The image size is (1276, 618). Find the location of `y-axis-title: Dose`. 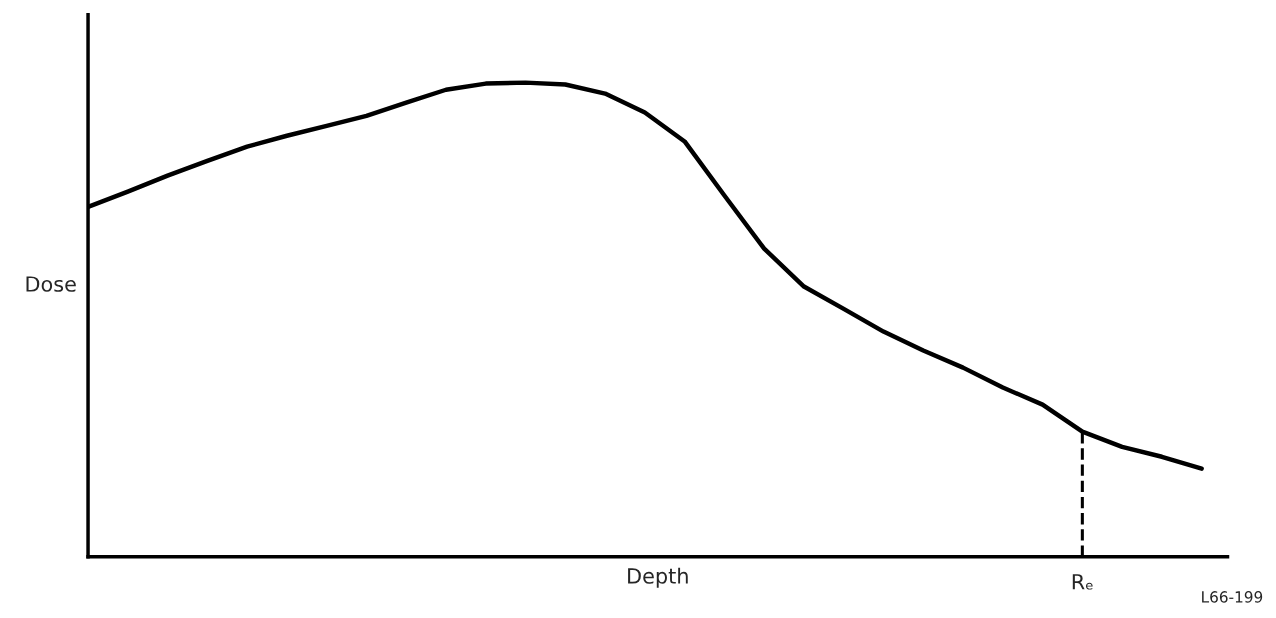

y-axis-title: Dose is located at coordinates (51, 284).